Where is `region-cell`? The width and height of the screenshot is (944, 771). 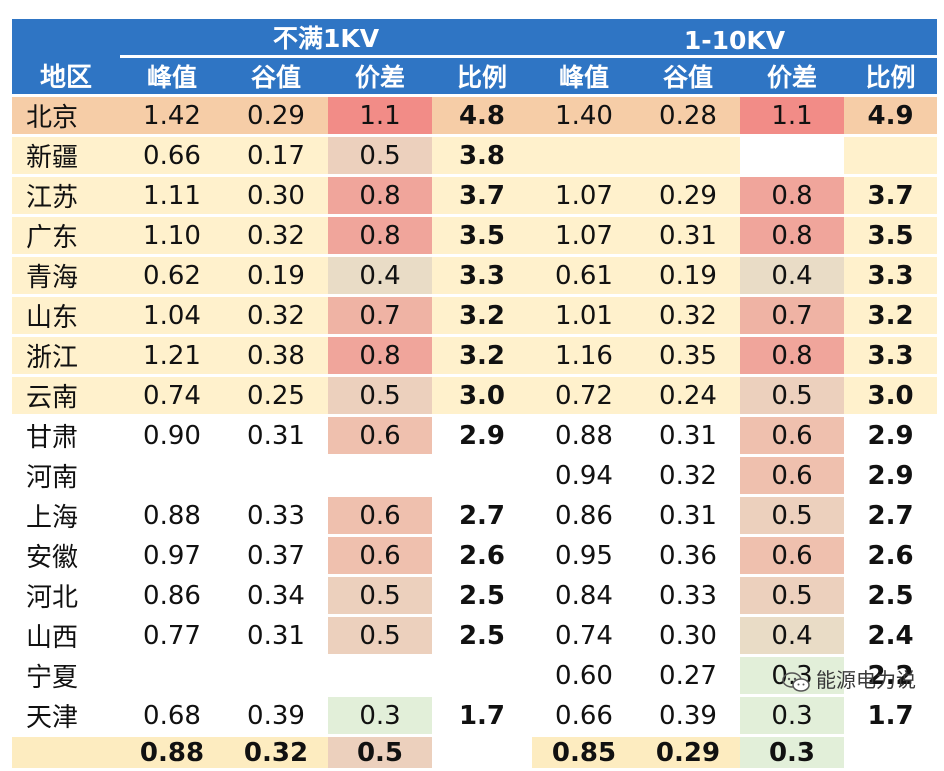 region-cell is located at coordinates (66, 753).